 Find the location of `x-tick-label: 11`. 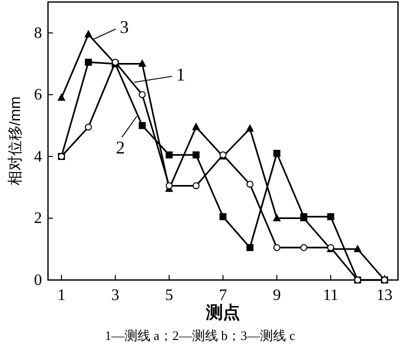

x-tick-label: 11 is located at coordinates (330, 295).